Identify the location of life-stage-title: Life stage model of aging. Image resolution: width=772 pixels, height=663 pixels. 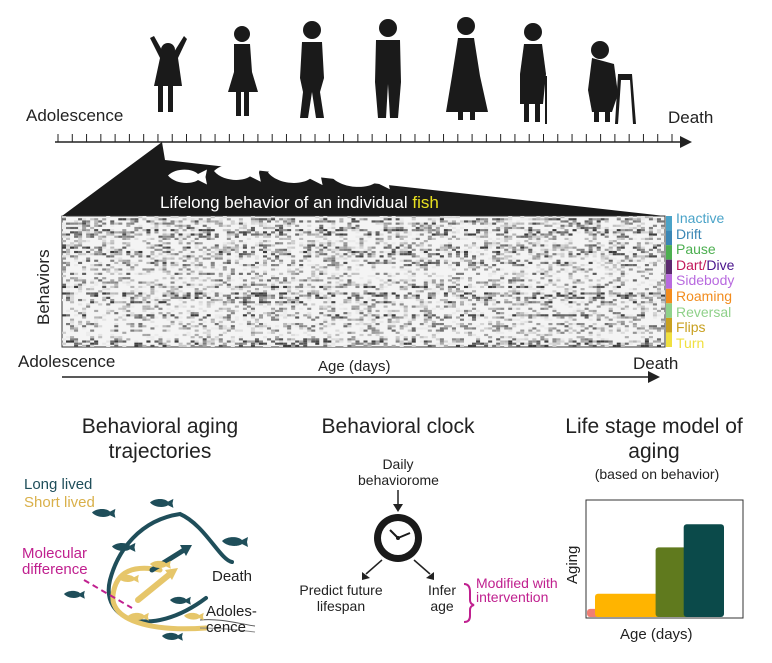
(654, 439).